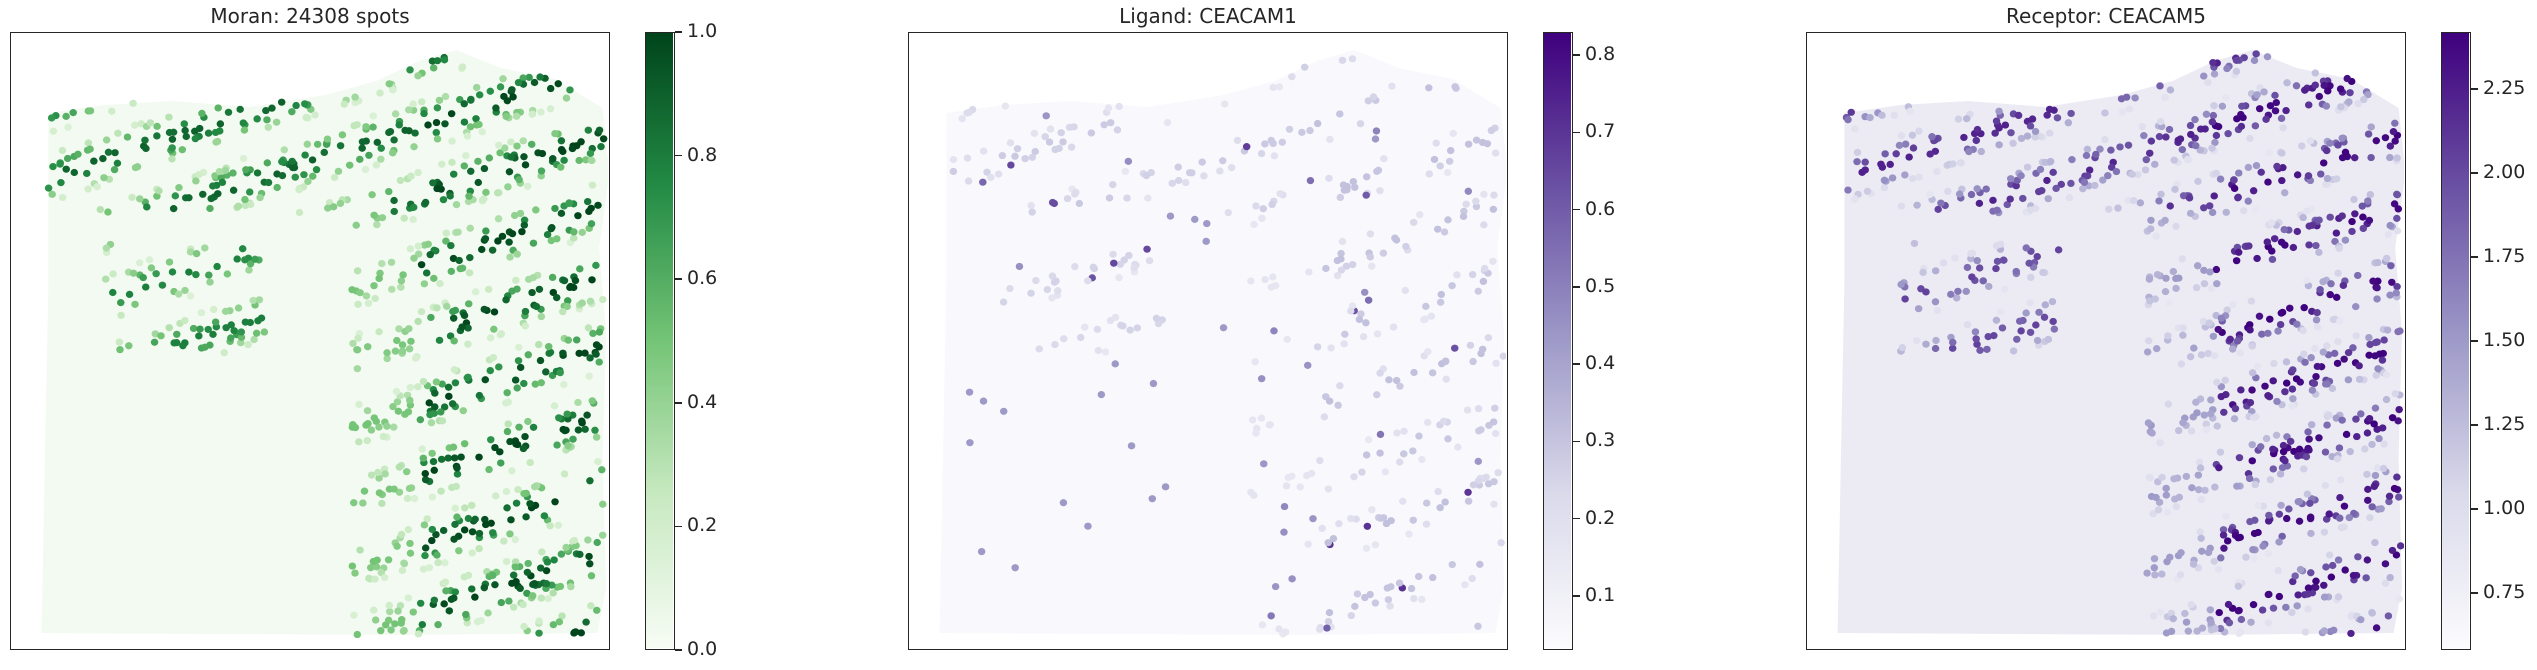 This screenshot has height=670, width=2537. I want to click on colorbar-gradient, so click(1557, 340).